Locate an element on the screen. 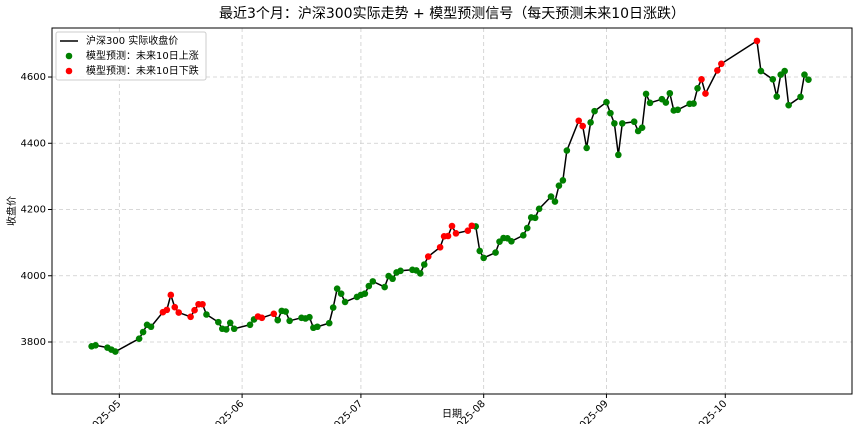 This screenshot has height=424, width=856. y-tick-label: 4200 is located at coordinates (33, 210).